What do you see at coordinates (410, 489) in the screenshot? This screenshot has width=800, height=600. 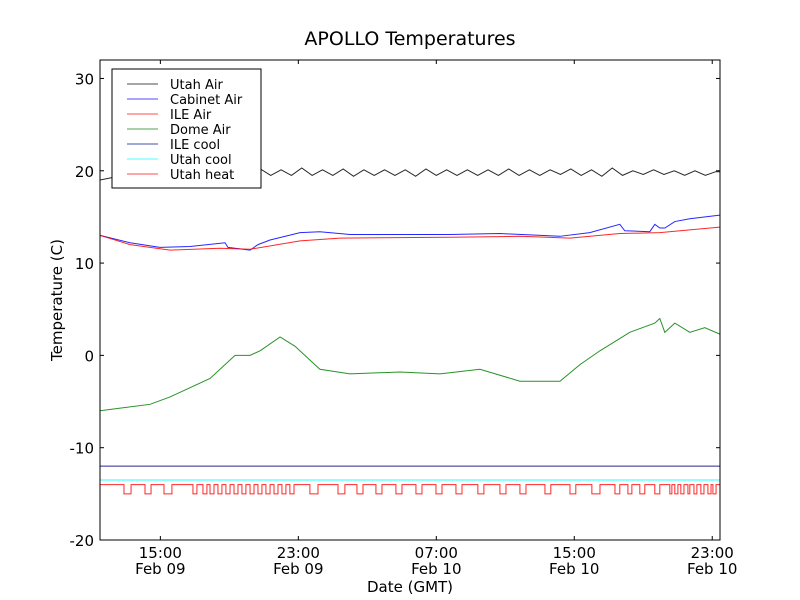 I see `series-line-utah-heat` at bounding box center [410, 489].